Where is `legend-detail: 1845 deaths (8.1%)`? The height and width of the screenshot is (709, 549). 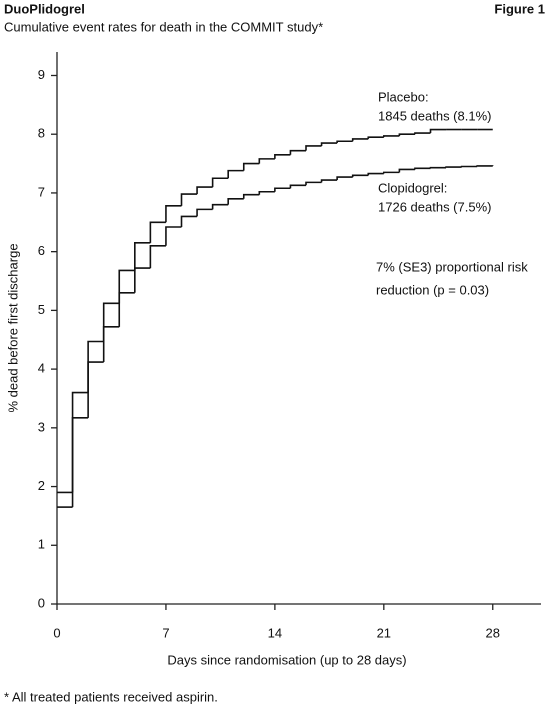
legend-detail: 1845 deaths (8.1%) is located at coordinates (434, 115).